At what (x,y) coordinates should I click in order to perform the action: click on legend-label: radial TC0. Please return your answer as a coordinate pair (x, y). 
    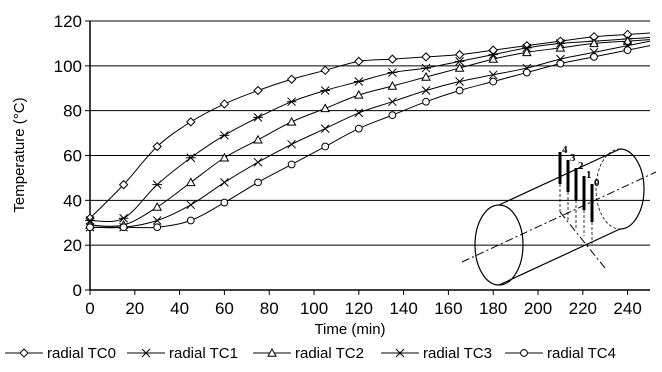
    Looking at the image, I should click on (81, 353).